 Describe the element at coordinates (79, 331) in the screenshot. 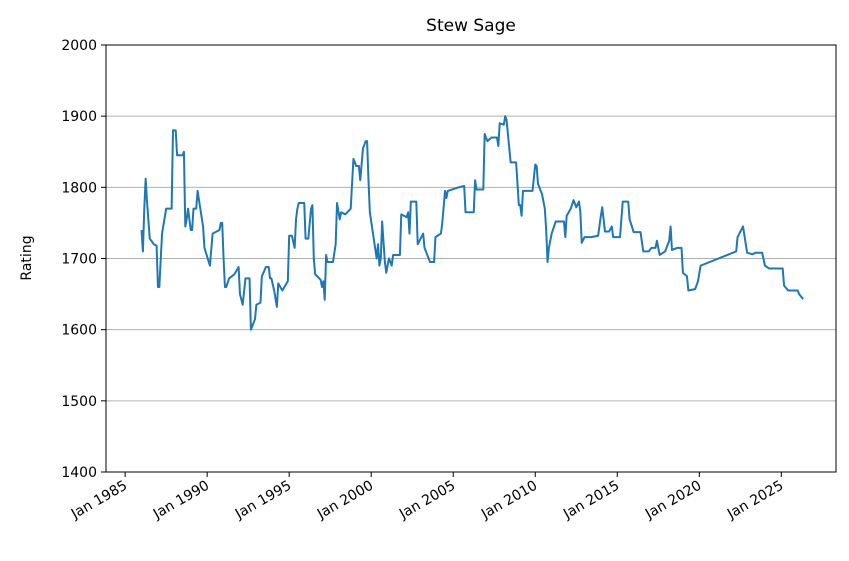

I see `y-tick-label: 1600` at that location.